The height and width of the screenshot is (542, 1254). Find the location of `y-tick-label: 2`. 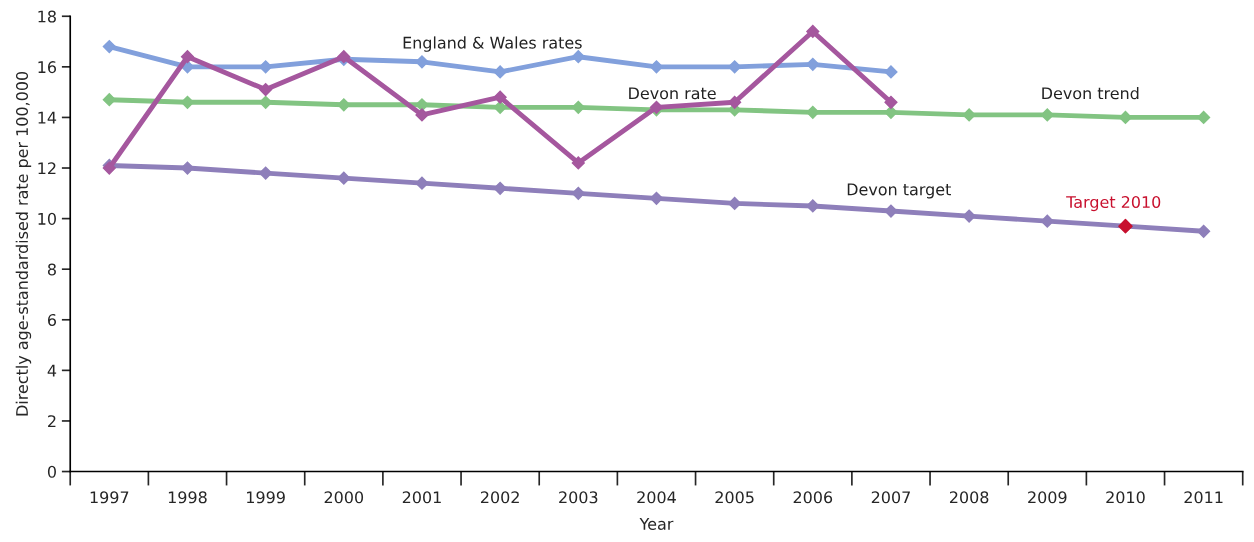

y-tick-label: 2 is located at coordinates (52, 421).